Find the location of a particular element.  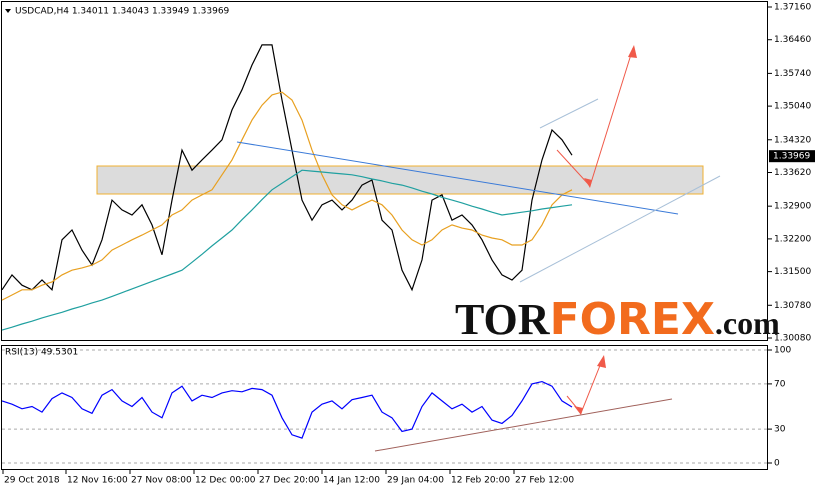

y-tick-label: 1.34320 is located at coordinates (792, 140).